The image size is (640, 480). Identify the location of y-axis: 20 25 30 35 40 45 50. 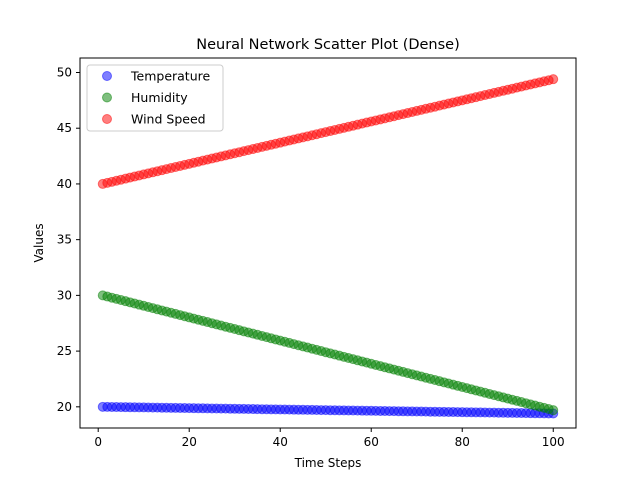
(68, 239).